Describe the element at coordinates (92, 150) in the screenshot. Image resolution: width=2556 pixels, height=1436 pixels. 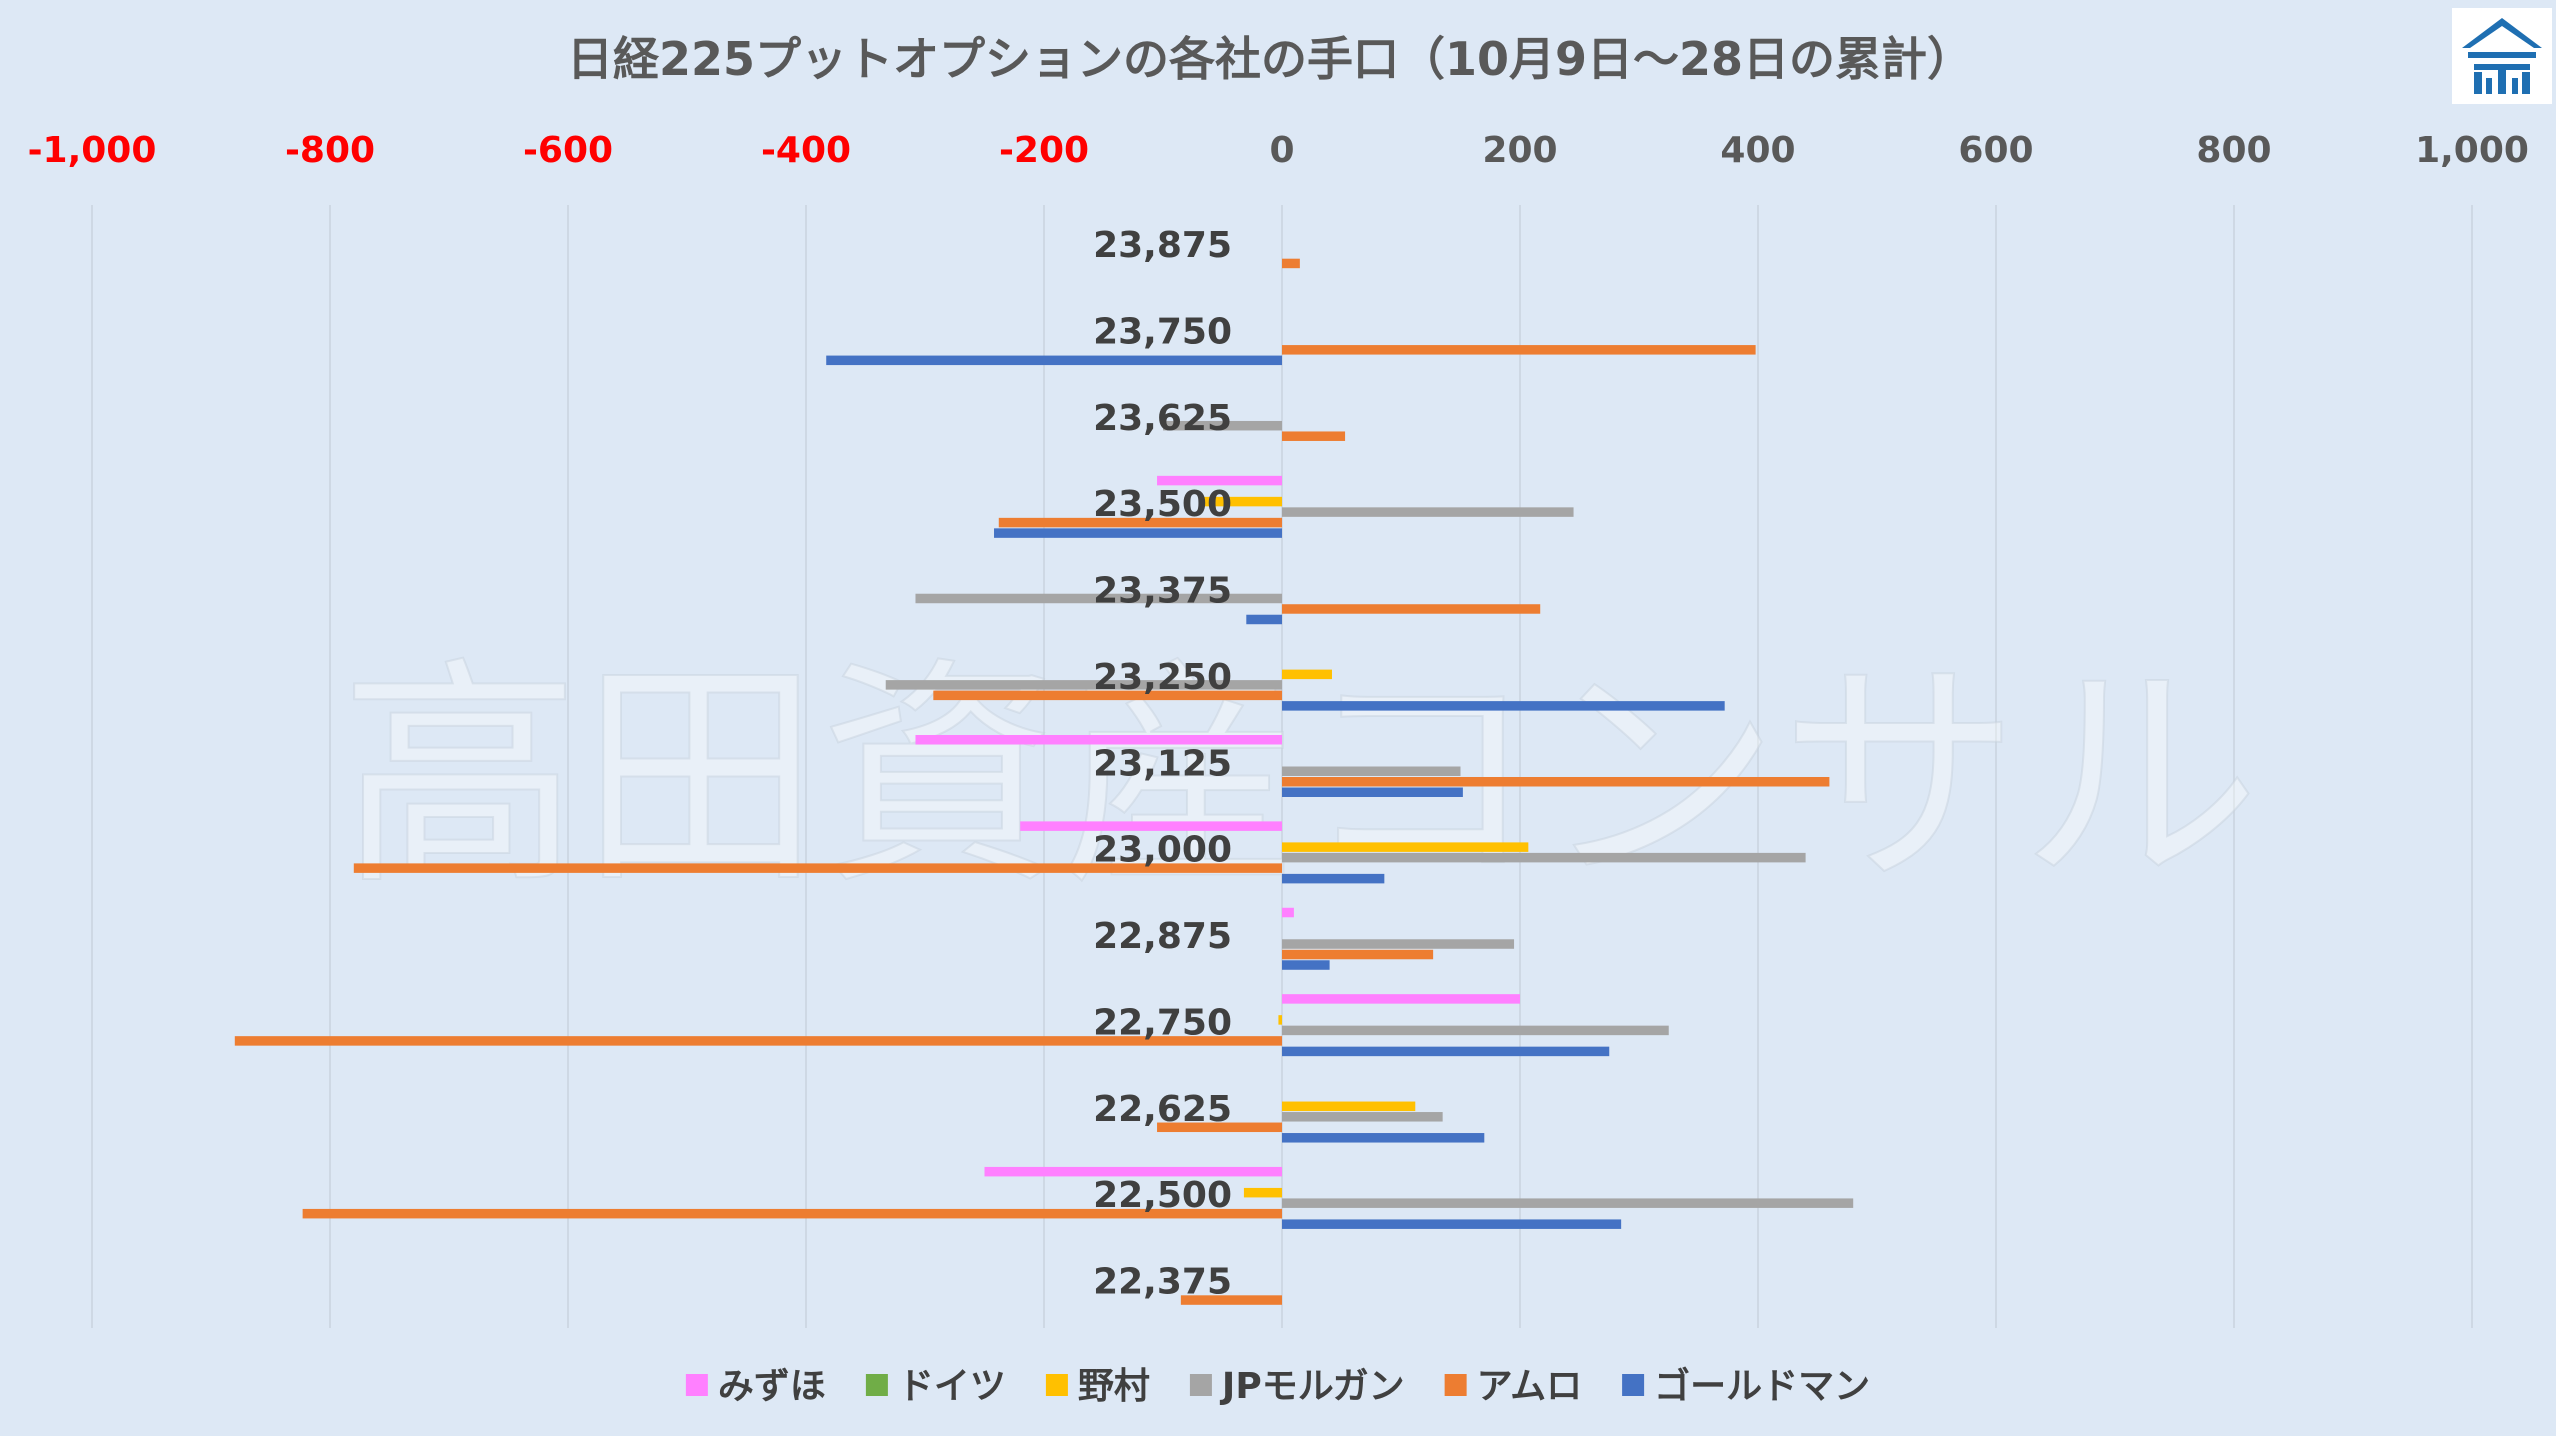
I see `x-tick-label: -1,000` at that location.